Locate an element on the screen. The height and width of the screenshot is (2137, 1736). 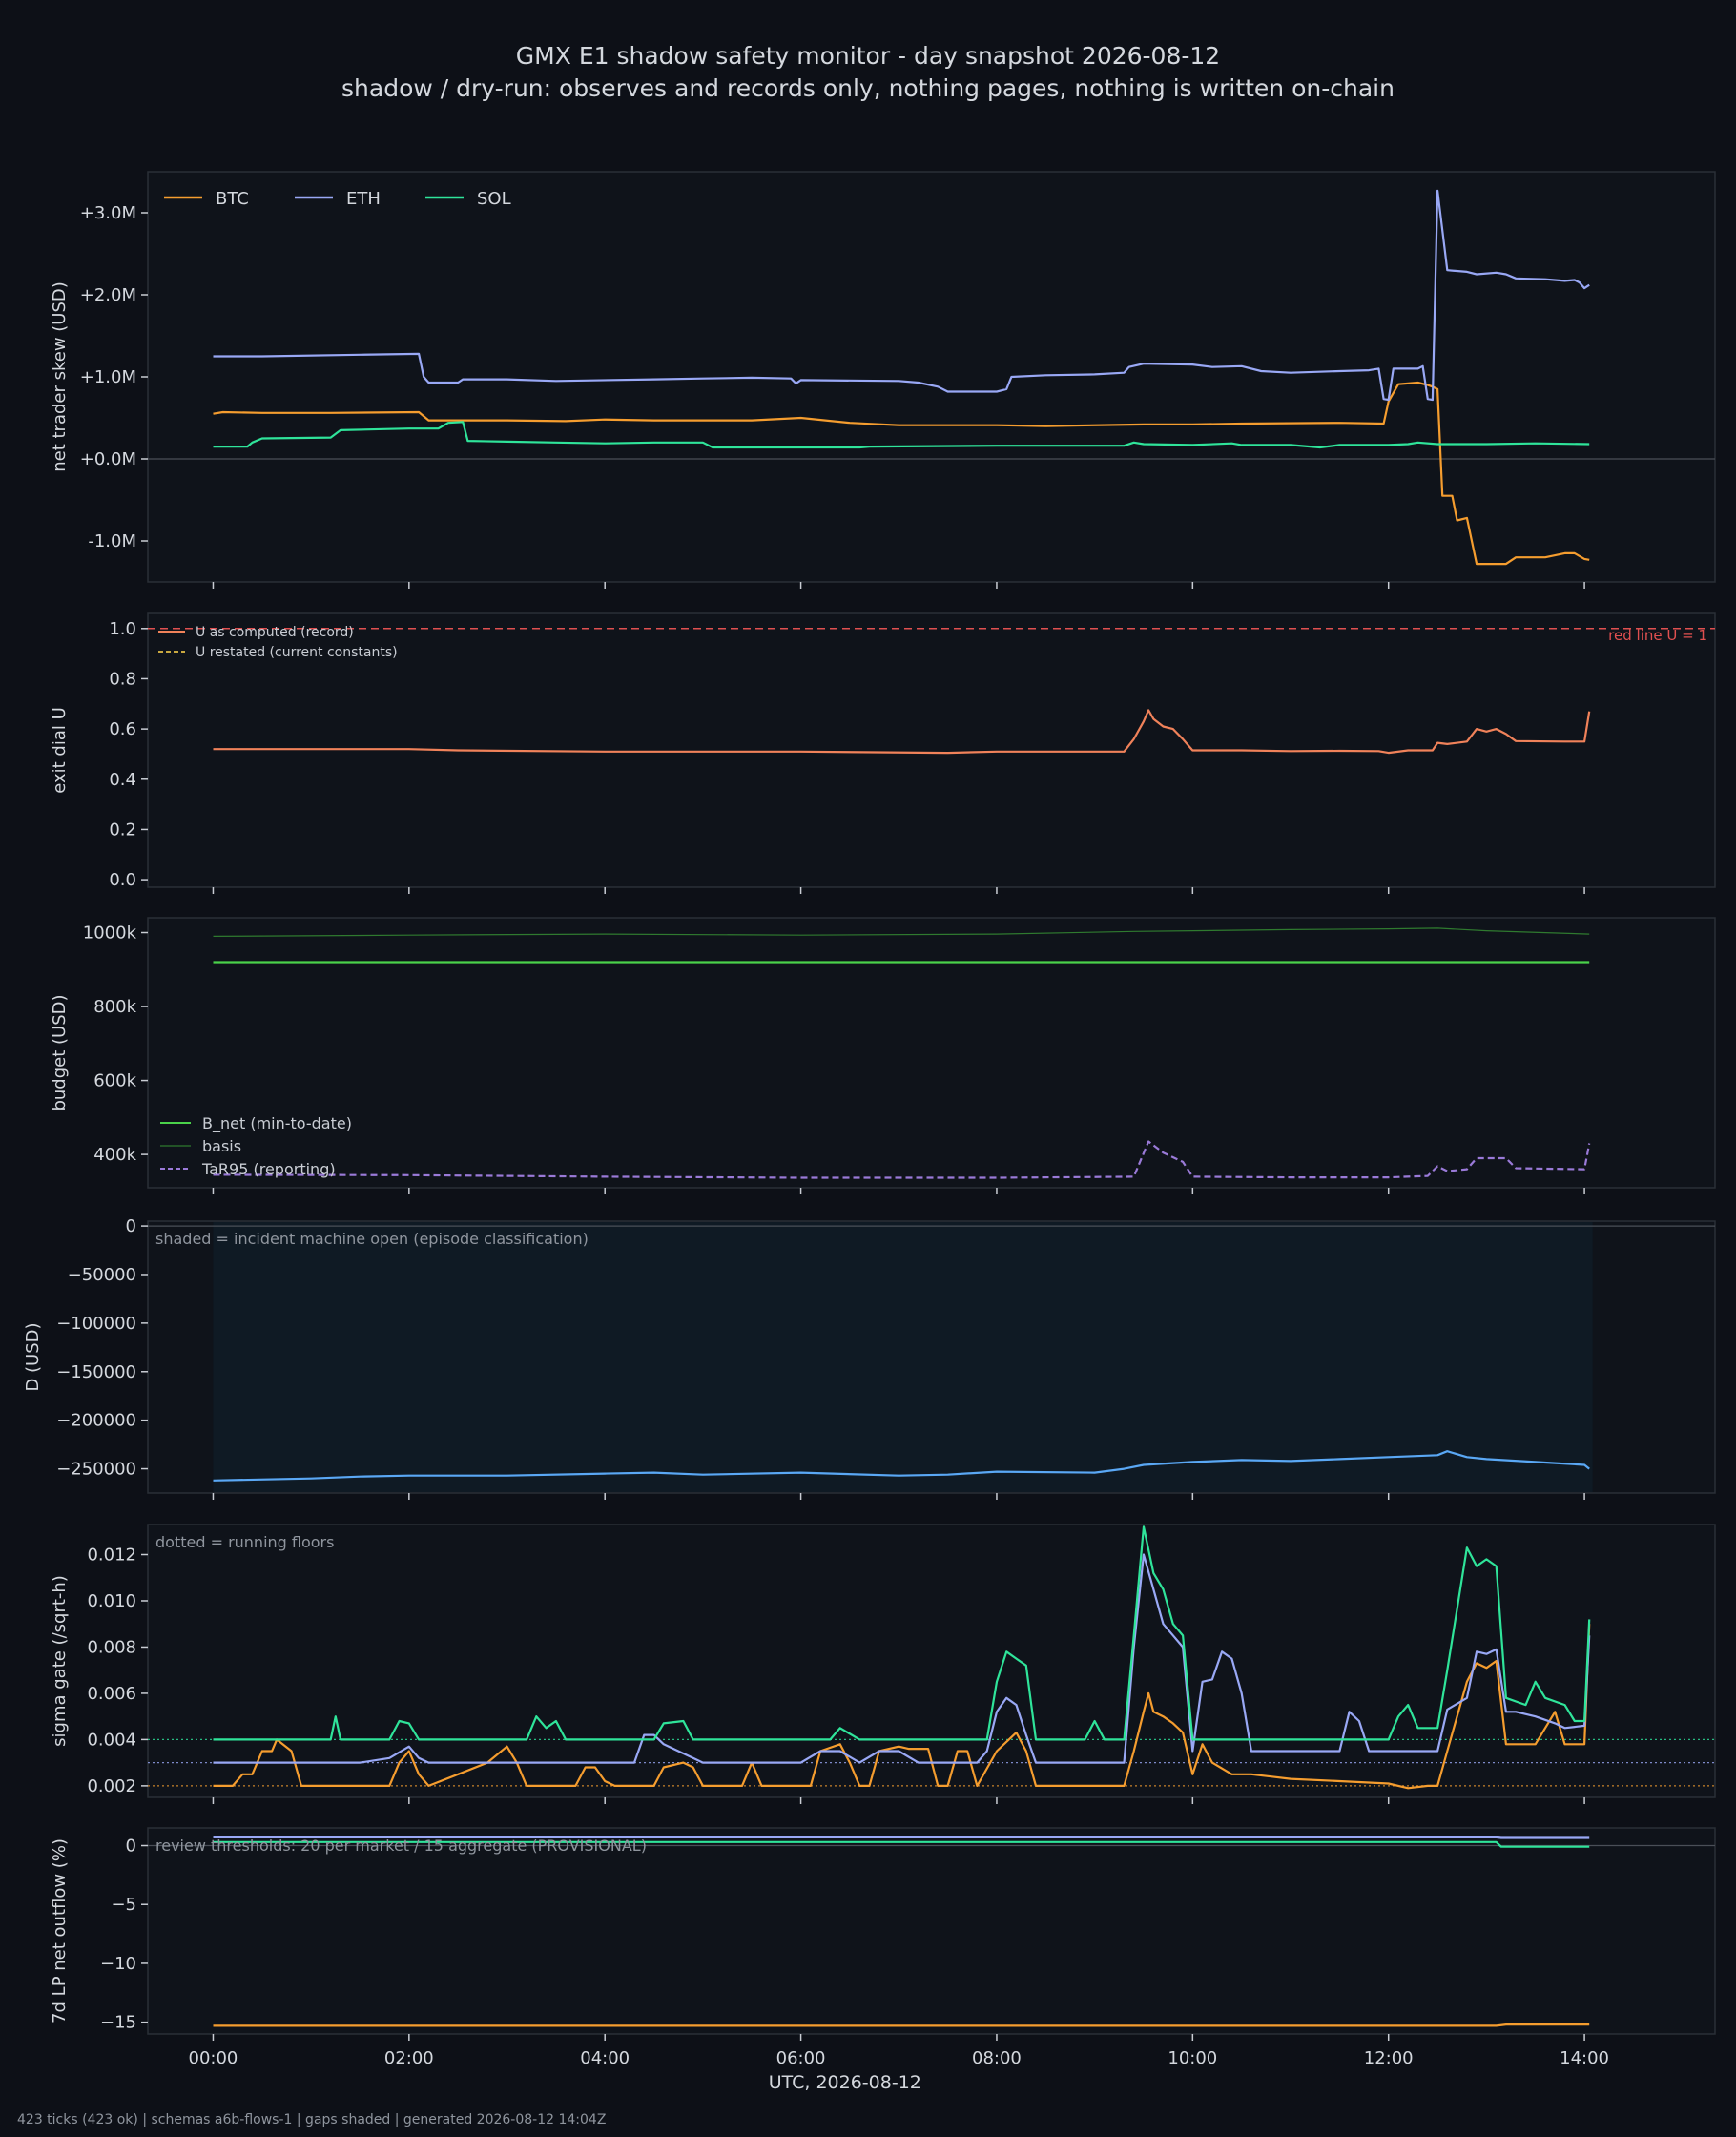
y-tick-label: −5 is located at coordinates (123, 1905).